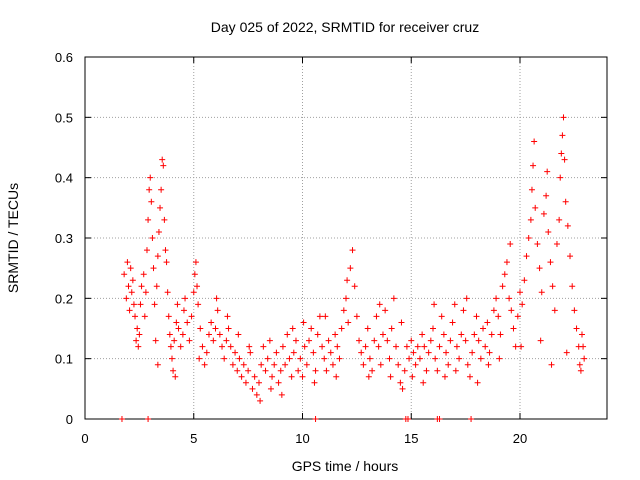  Describe the element at coordinates (84, 438) in the screenshot. I see `x-tick-label: 0` at that location.